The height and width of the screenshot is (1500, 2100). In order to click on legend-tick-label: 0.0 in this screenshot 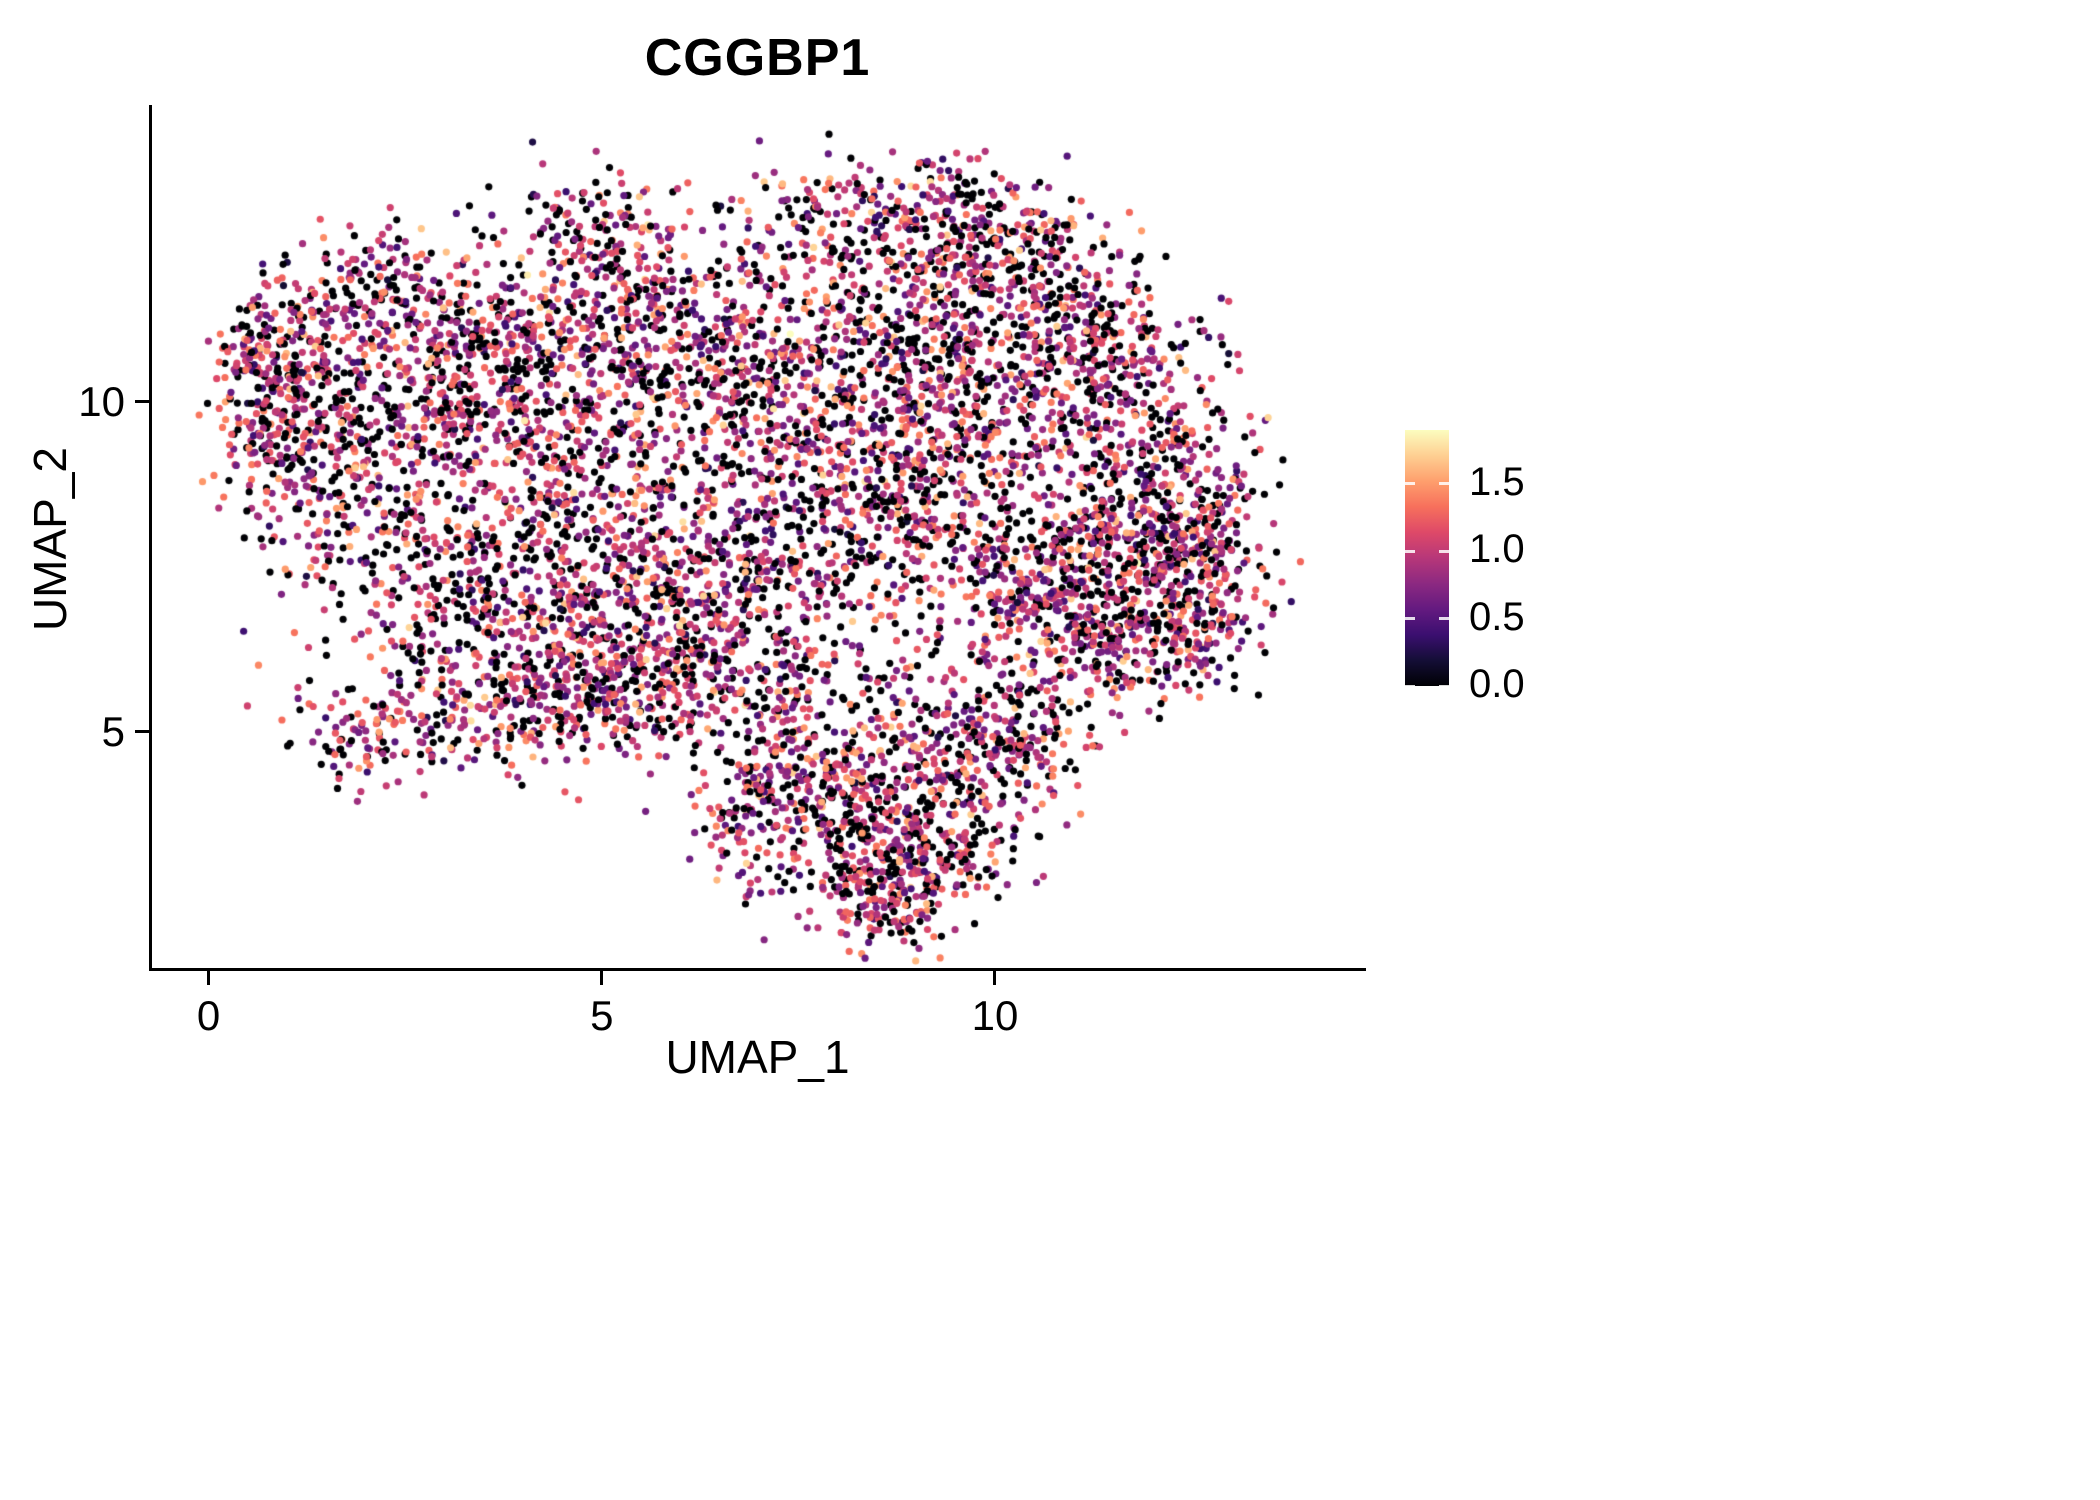, I will do `click(1497, 684)`.